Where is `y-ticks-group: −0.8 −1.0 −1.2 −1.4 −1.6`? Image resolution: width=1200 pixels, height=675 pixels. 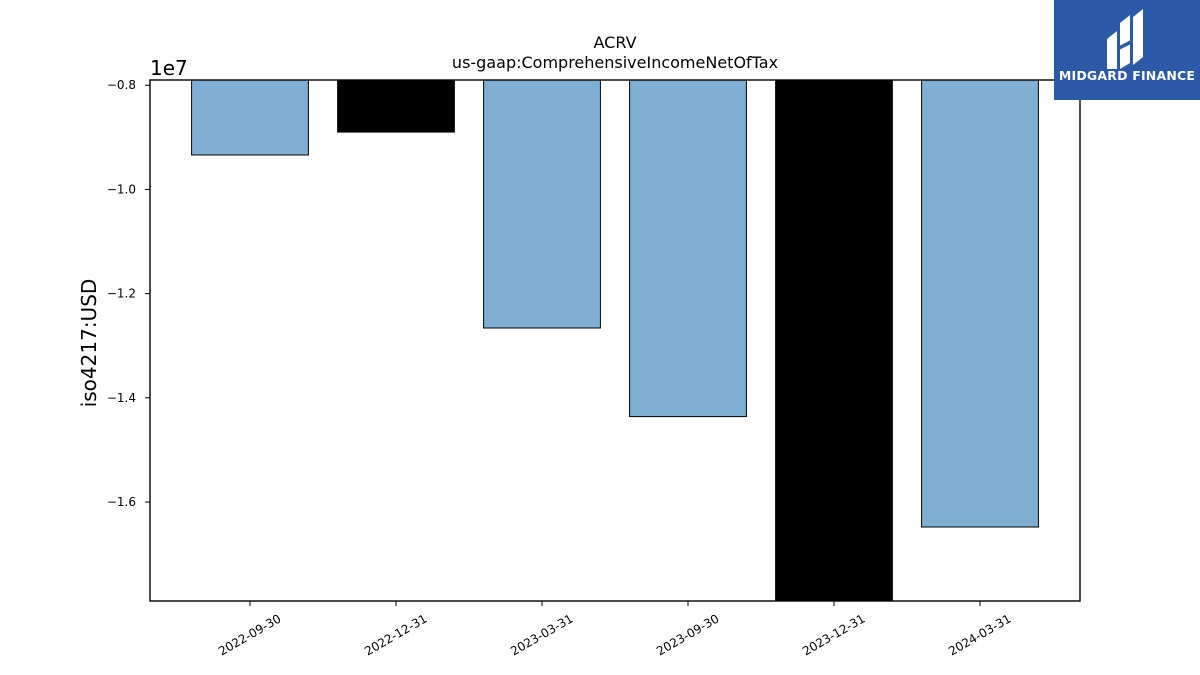
y-ticks-group: −0.8 −1.0 −1.2 −1.4 −1.6 is located at coordinates (128, 293).